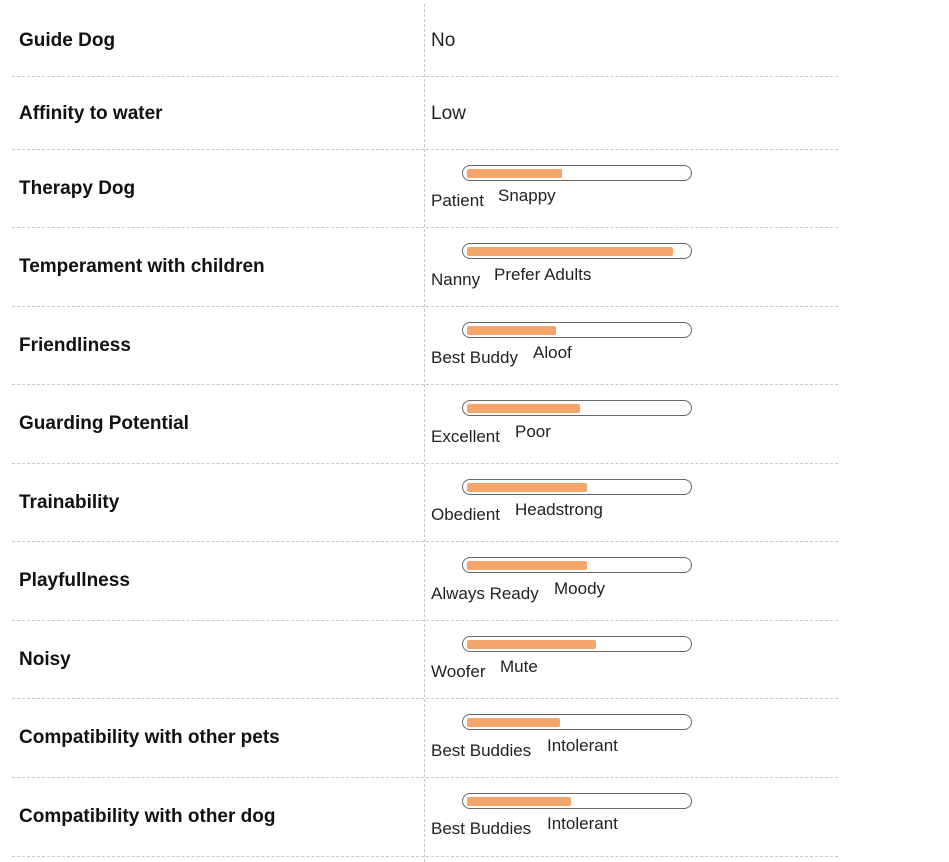 Image resolution: width=949 pixels, height=862 pixels. I want to click on meter-left-caption: Always Ready, so click(485, 593).